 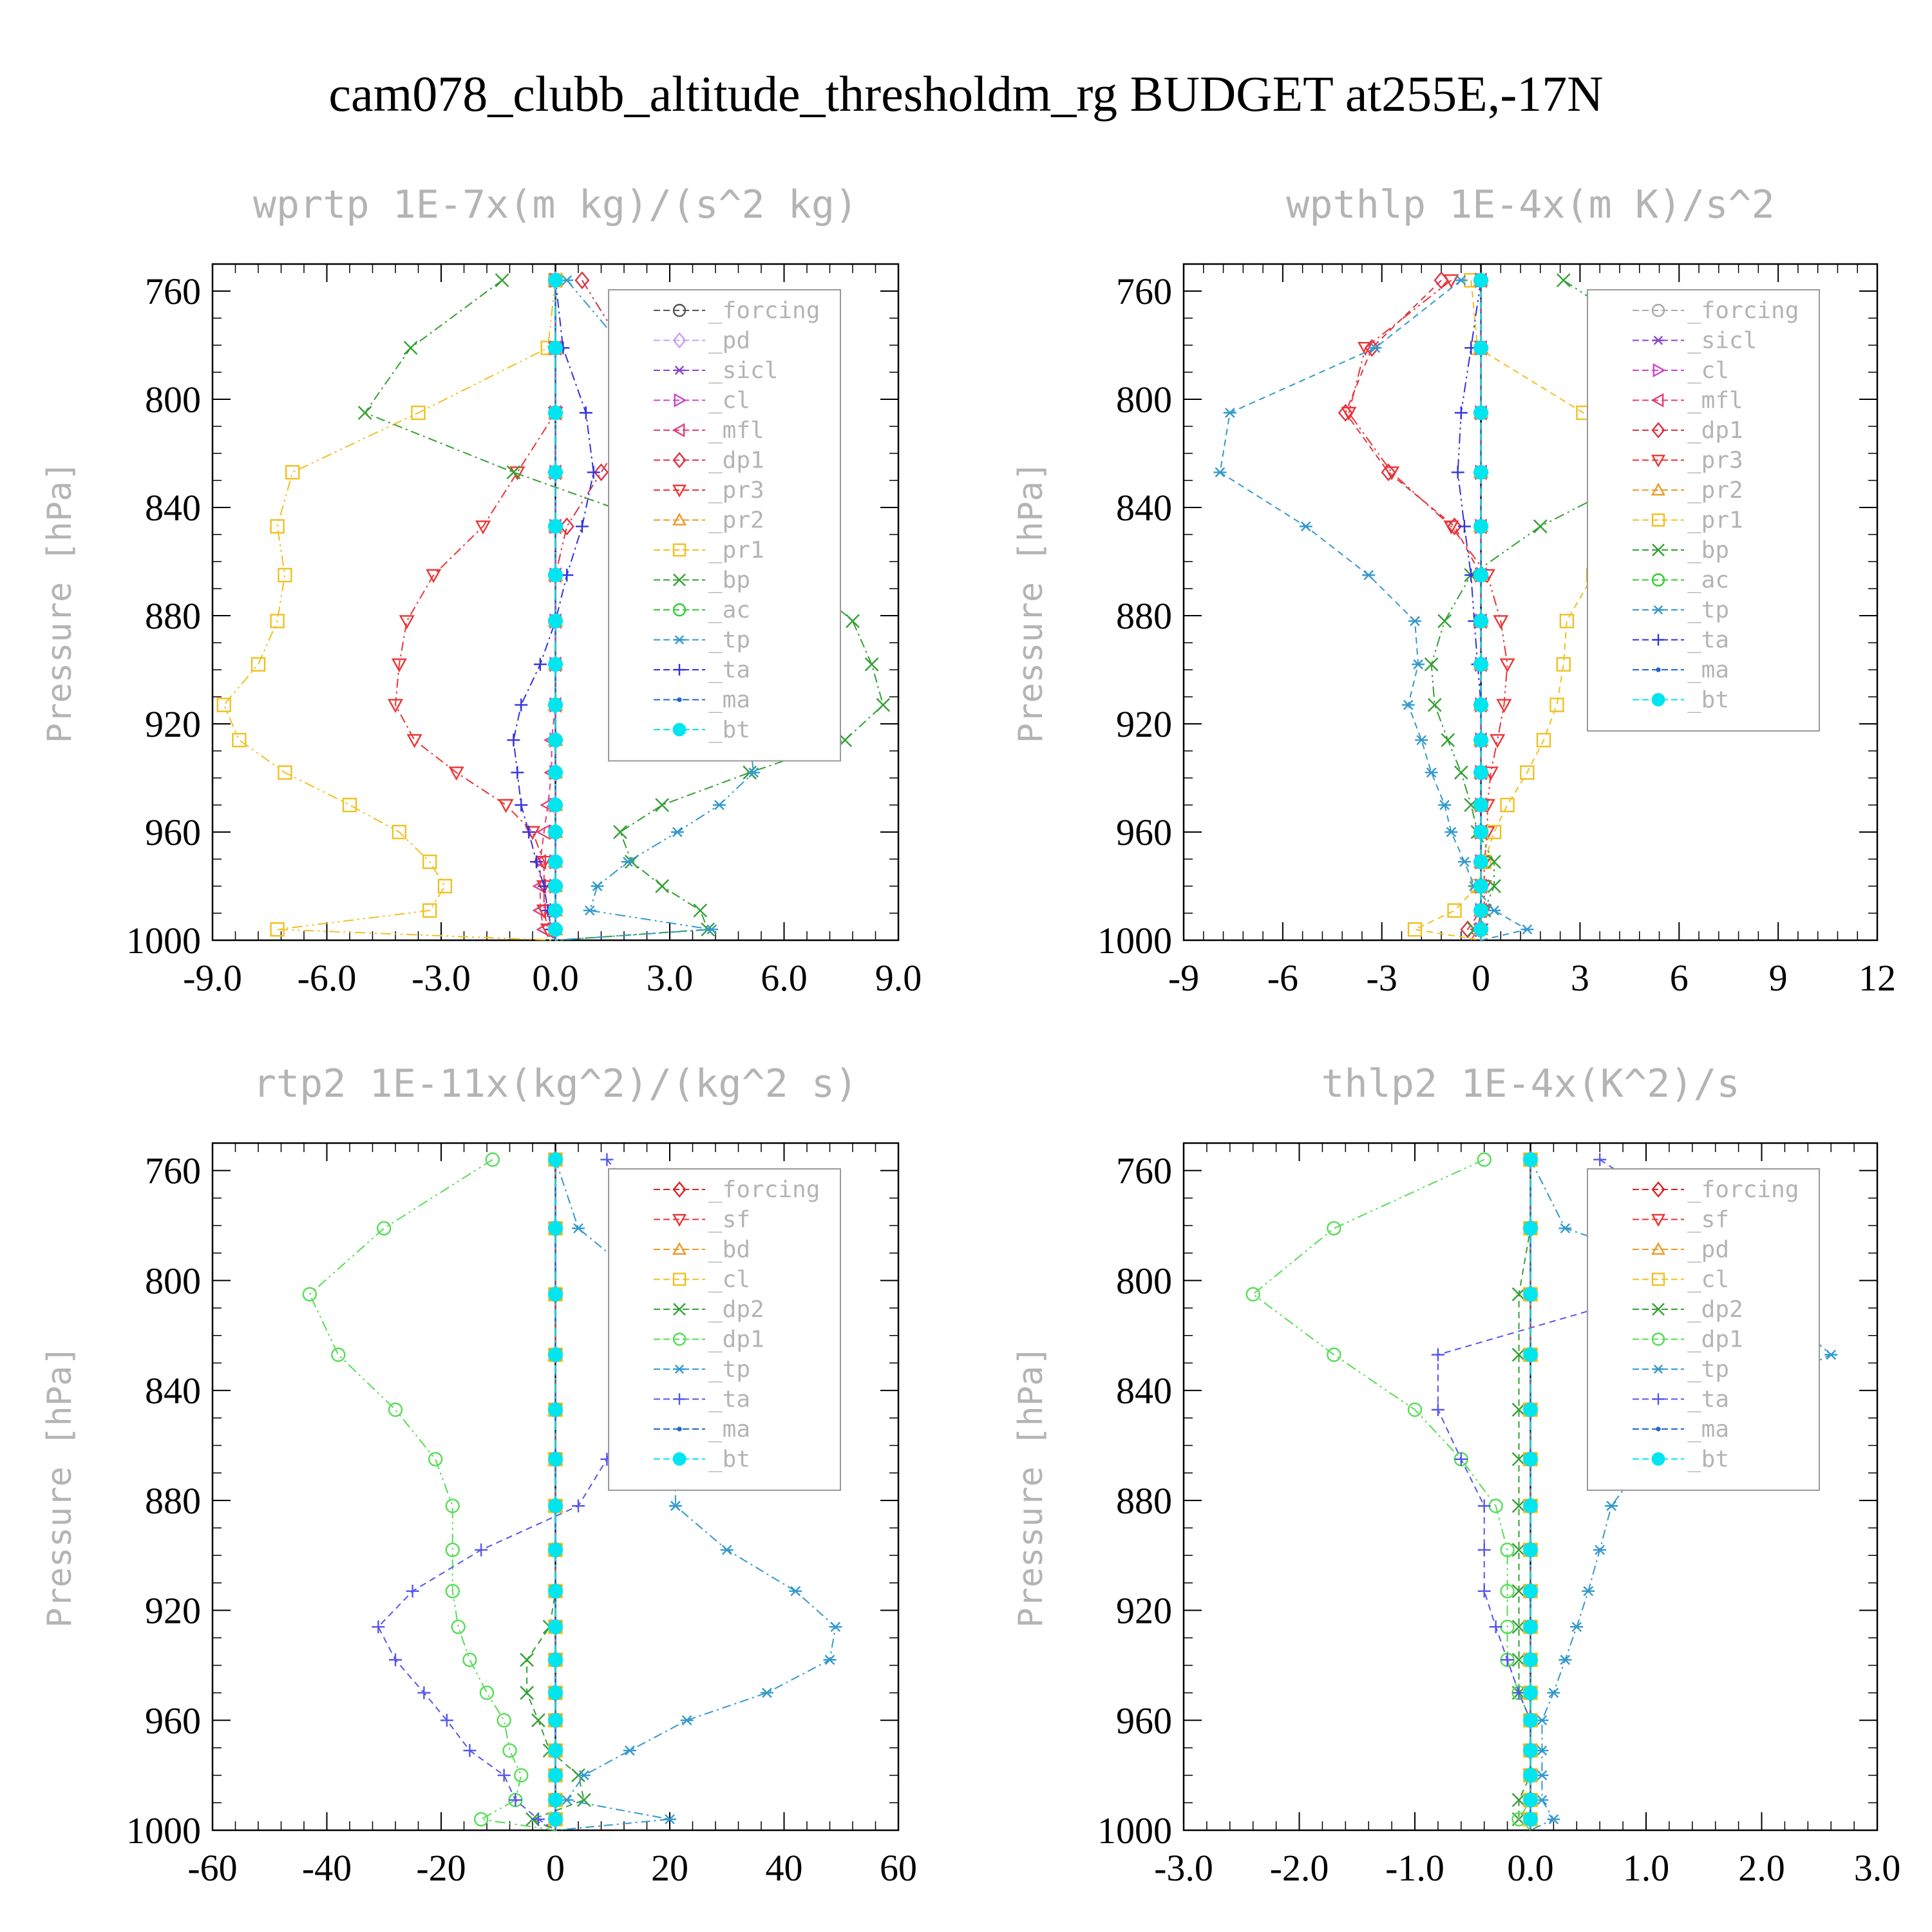 What do you see at coordinates (555, 205) in the screenshot?
I see `panel-title: wprtp 1E-7x(m kg)/(s^2 kg)` at bounding box center [555, 205].